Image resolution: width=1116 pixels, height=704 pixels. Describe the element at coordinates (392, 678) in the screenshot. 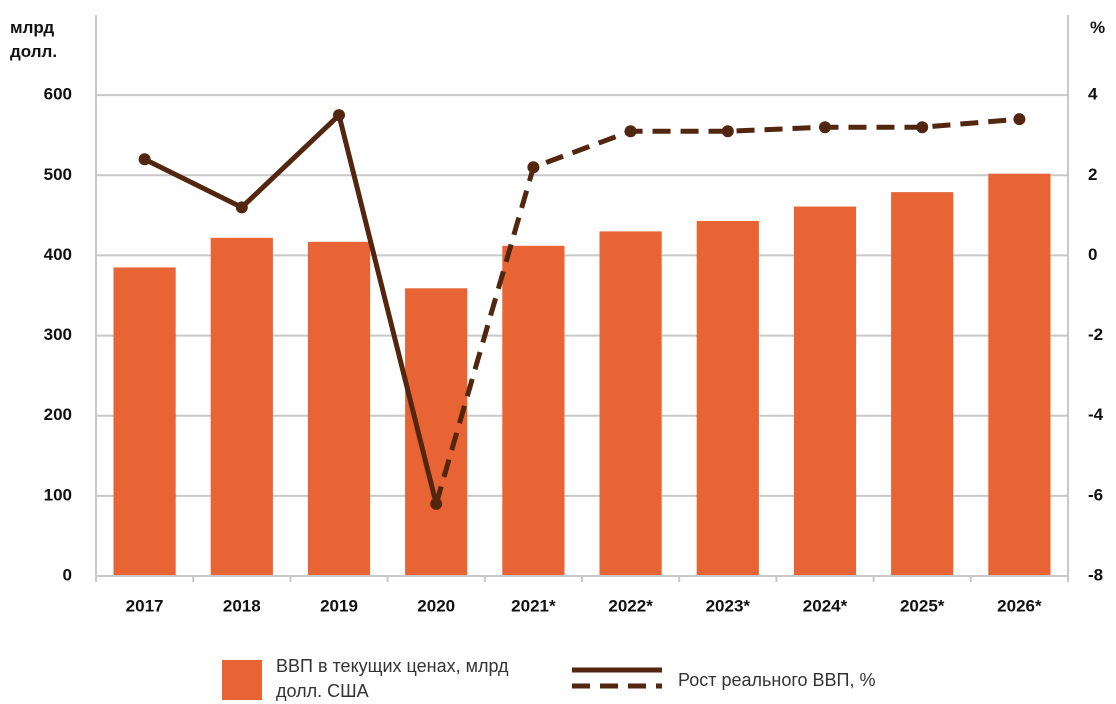

I see `legend-label: ВВП в текущих ценах, млрд долл. США` at that location.